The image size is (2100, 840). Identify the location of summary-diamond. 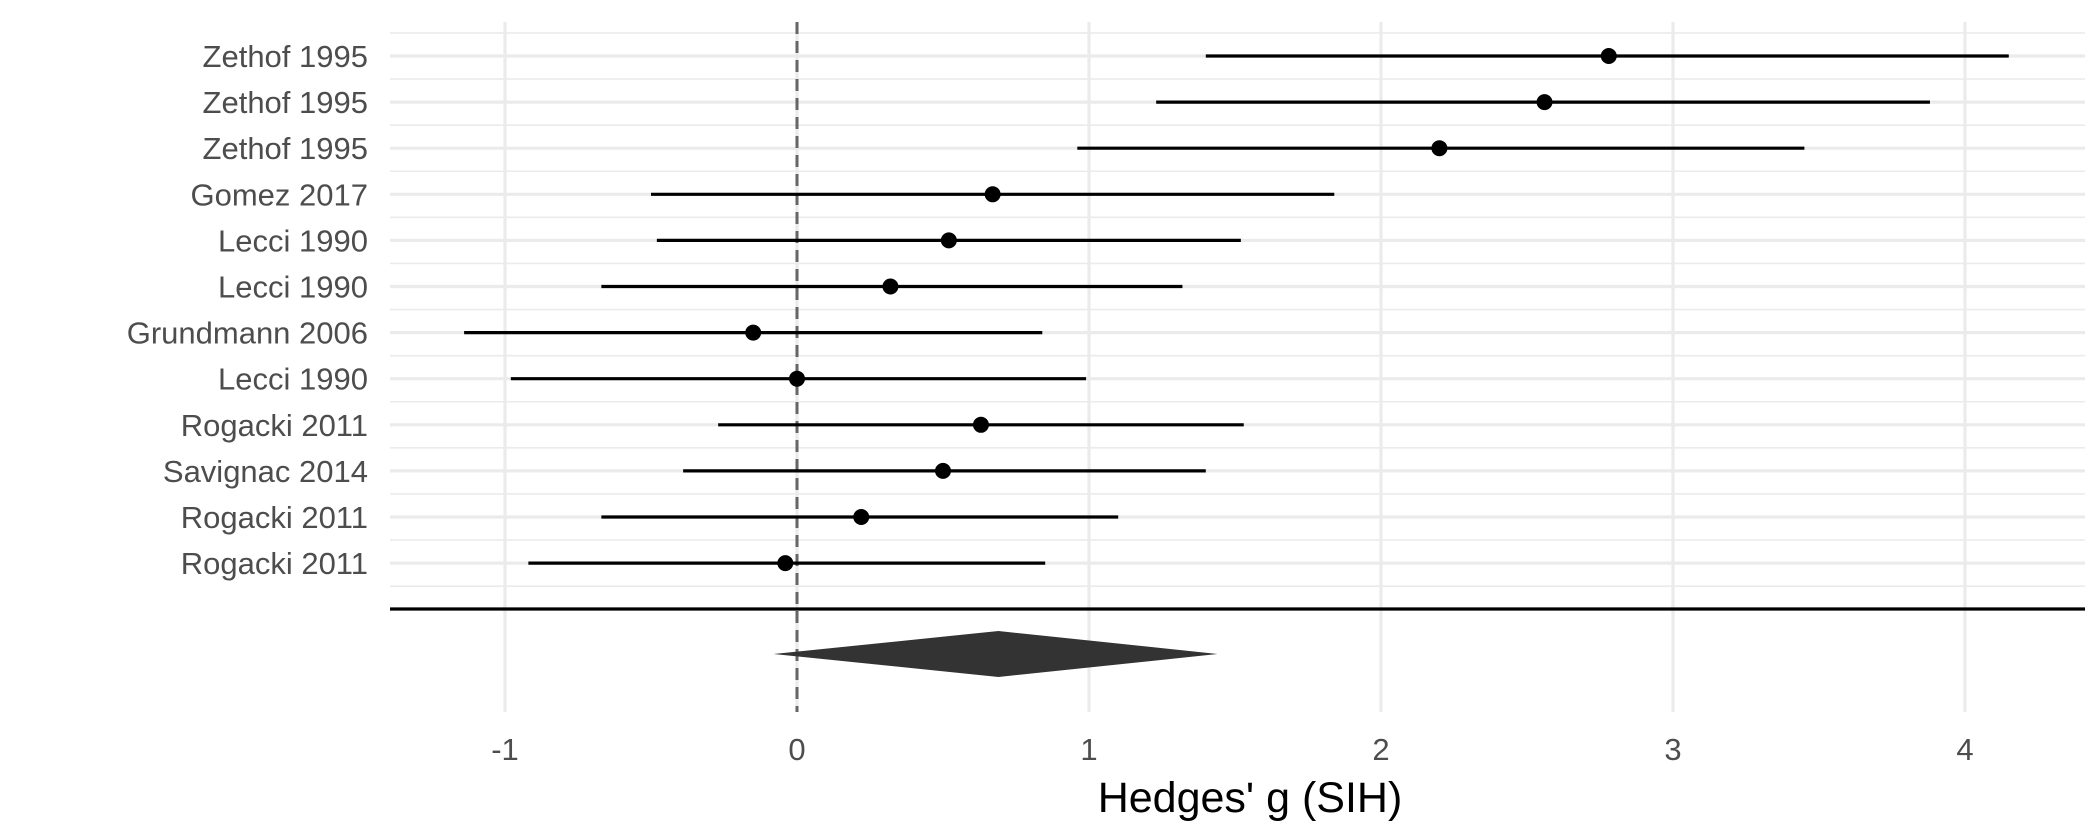
(995, 654).